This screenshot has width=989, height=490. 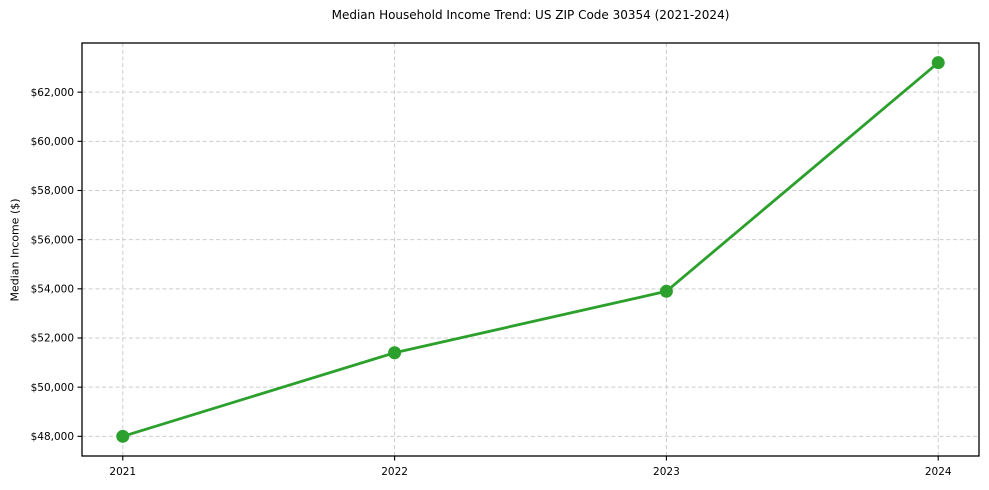 I want to click on x-tick-label: 2023, so click(x=666, y=472).